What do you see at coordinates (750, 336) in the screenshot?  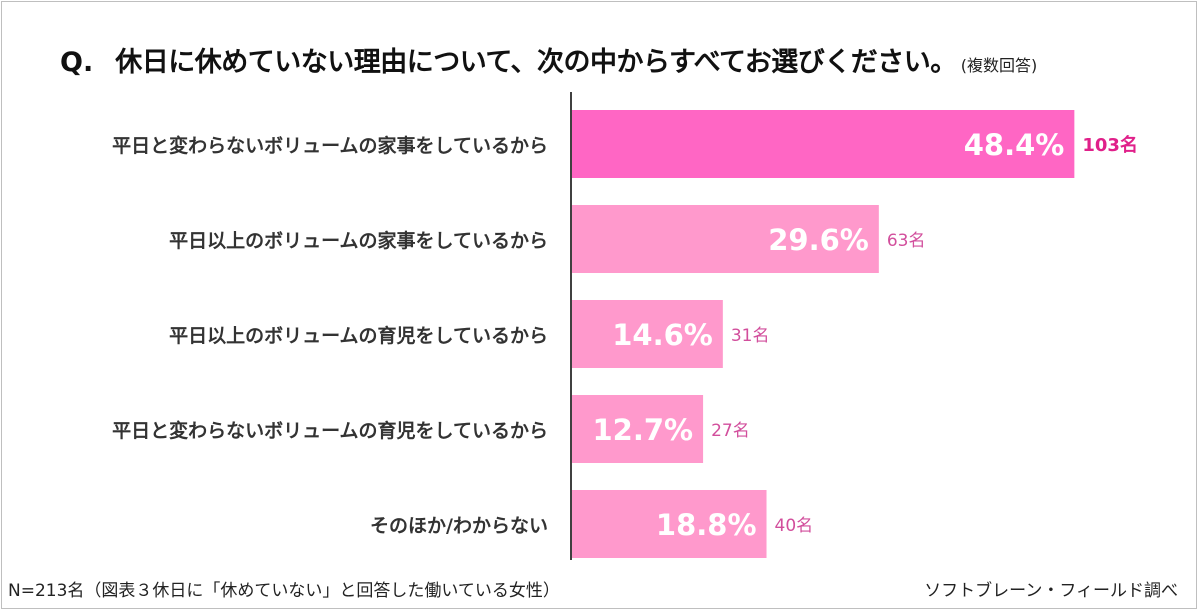 I see `count-label: 31名` at bounding box center [750, 336].